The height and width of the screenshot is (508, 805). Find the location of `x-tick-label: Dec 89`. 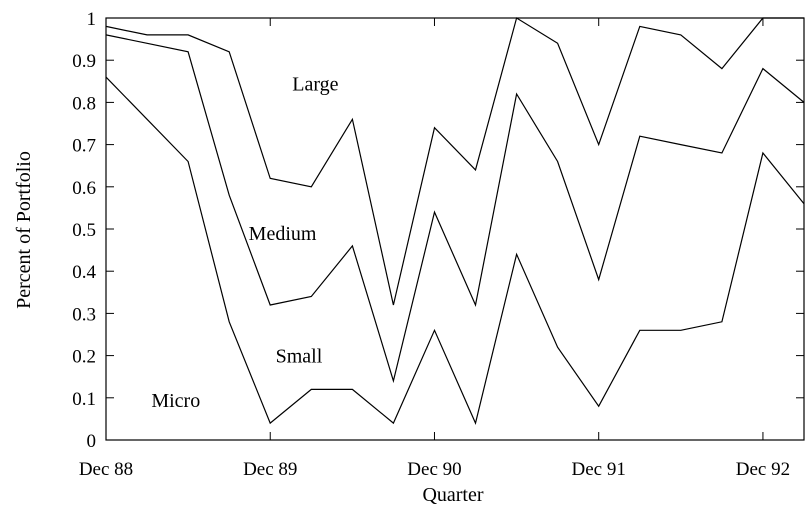

x-tick-label: Dec 89 is located at coordinates (270, 469).